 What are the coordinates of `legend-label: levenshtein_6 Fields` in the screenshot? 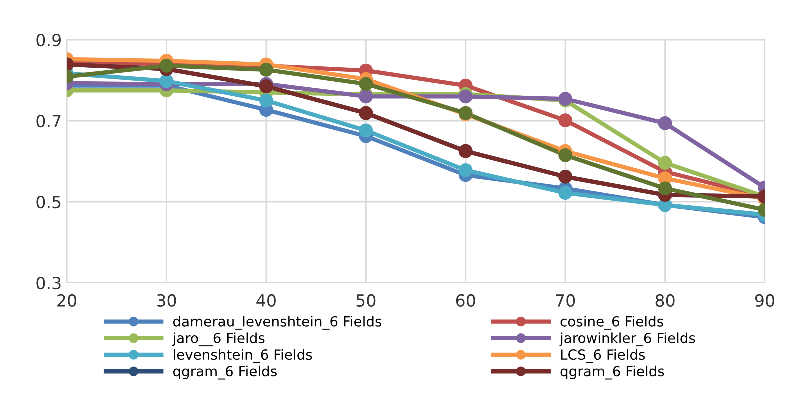 It's located at (243, 356).